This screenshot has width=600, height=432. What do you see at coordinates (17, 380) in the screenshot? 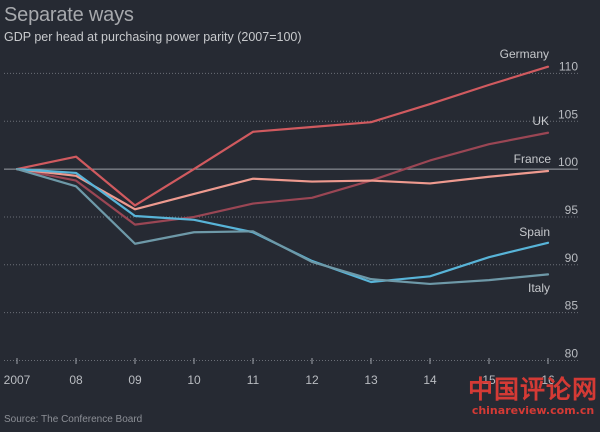
I see `x-tick-label: 2007` at bounding box center [17, 380].